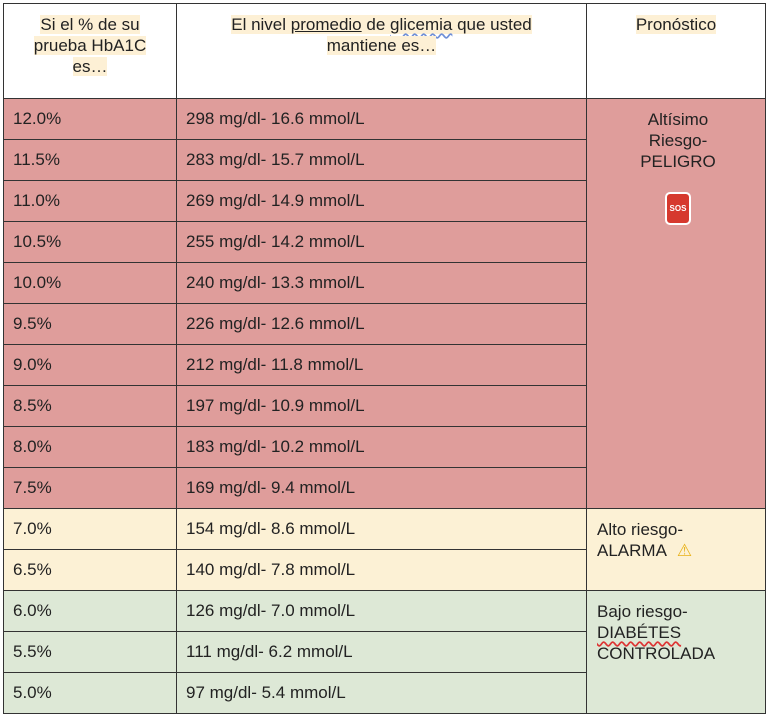 The image size is (768, 718). I want to click on glucose-cell: 140 mg/dl- 7.8 mmol/L, so click(381, 570).